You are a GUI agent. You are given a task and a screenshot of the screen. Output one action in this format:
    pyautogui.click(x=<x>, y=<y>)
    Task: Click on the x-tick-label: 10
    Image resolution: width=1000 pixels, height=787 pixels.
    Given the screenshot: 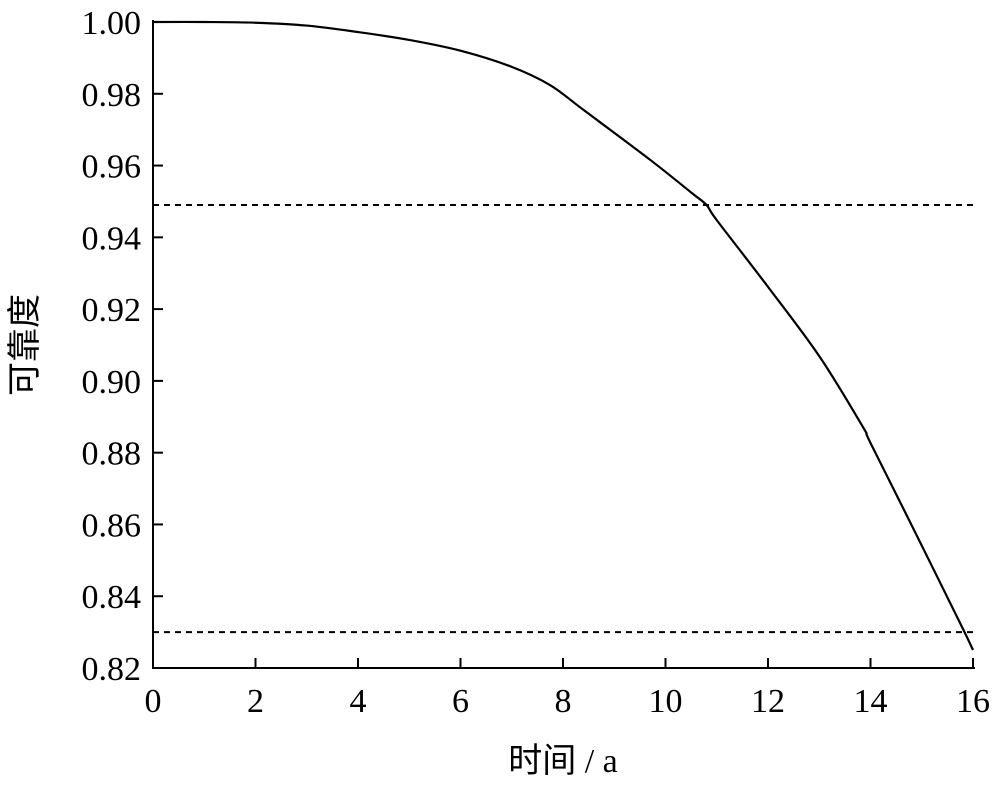 What is the action you would take?
    pyautogui.click(x=666, y=701)
    